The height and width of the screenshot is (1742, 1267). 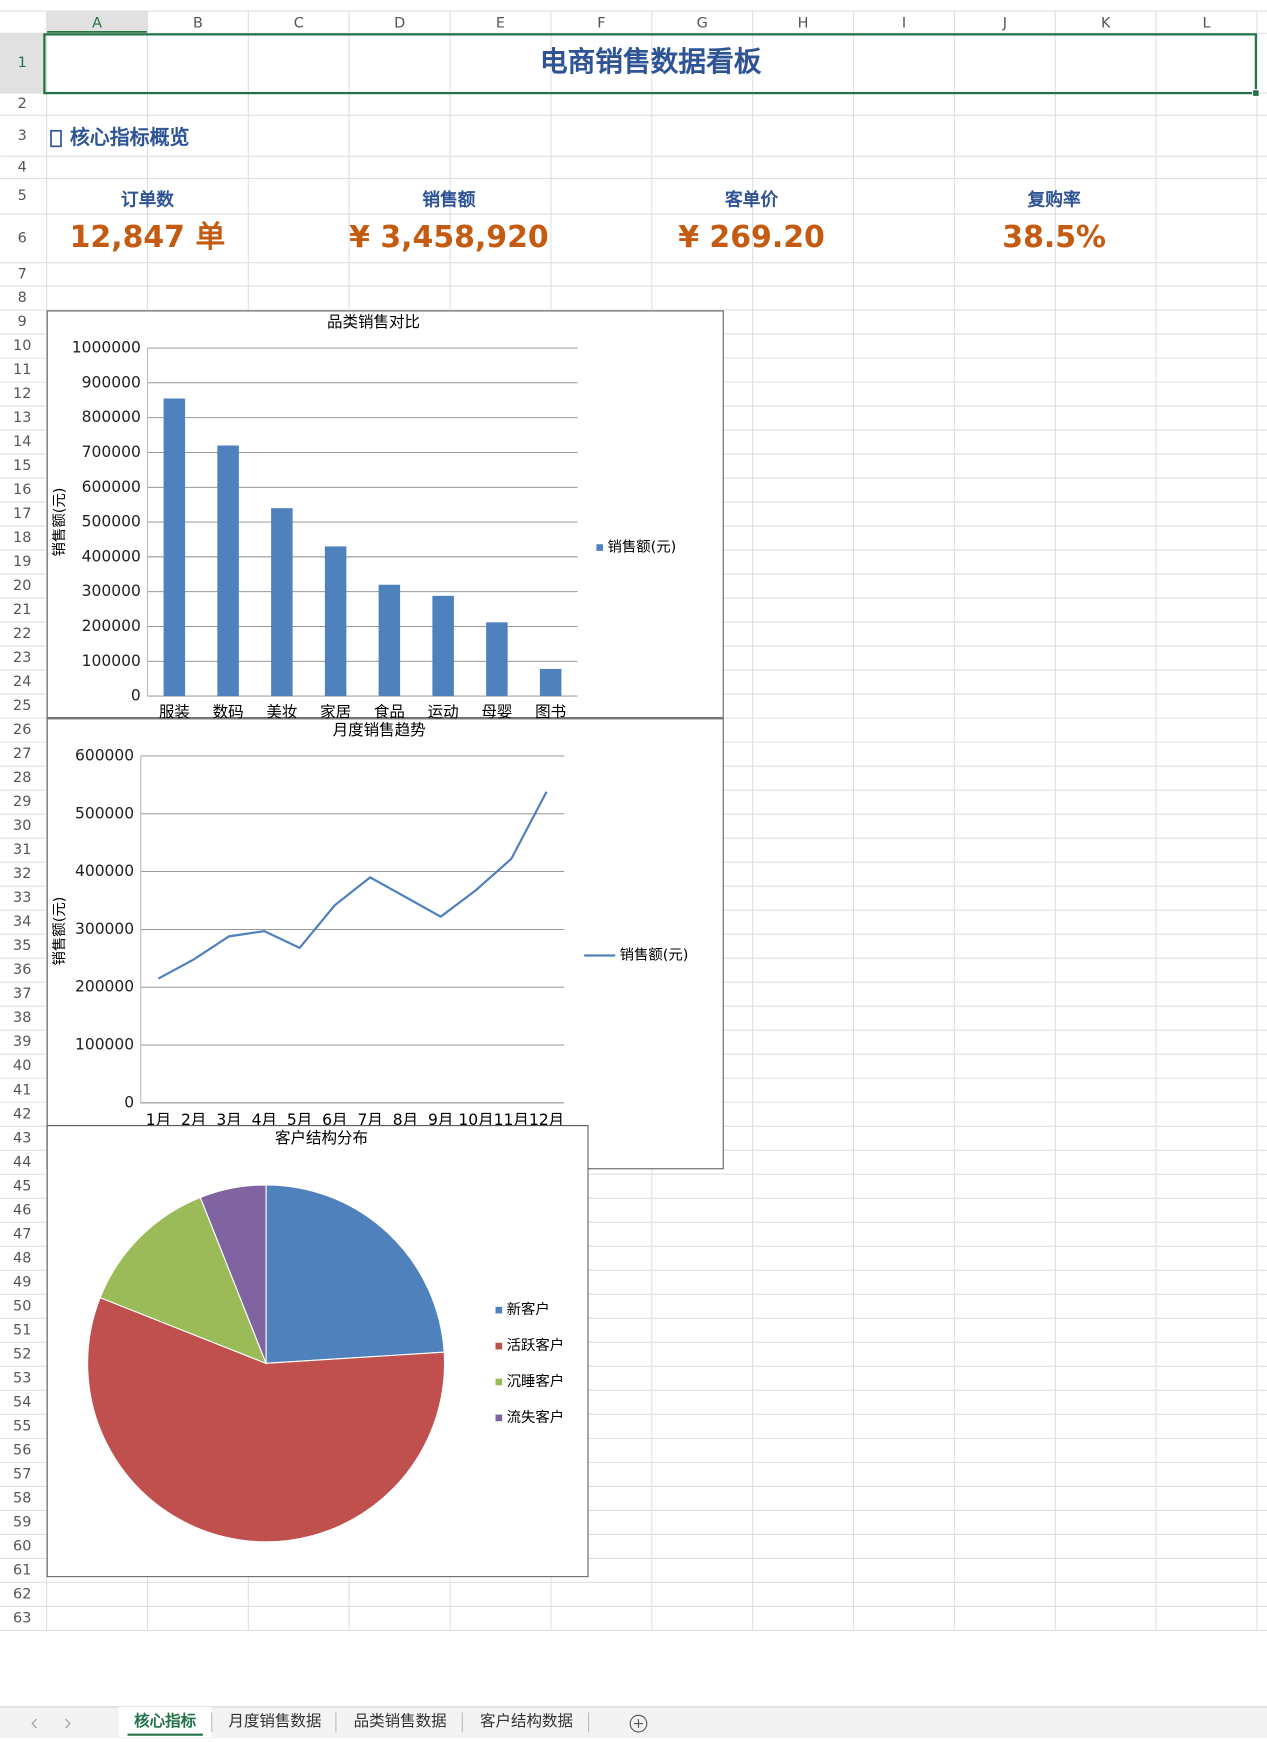 What do you see at coordinates (22, 682) in the screenshot?
I see `row-header: 24` at bounding box center [22, 682].